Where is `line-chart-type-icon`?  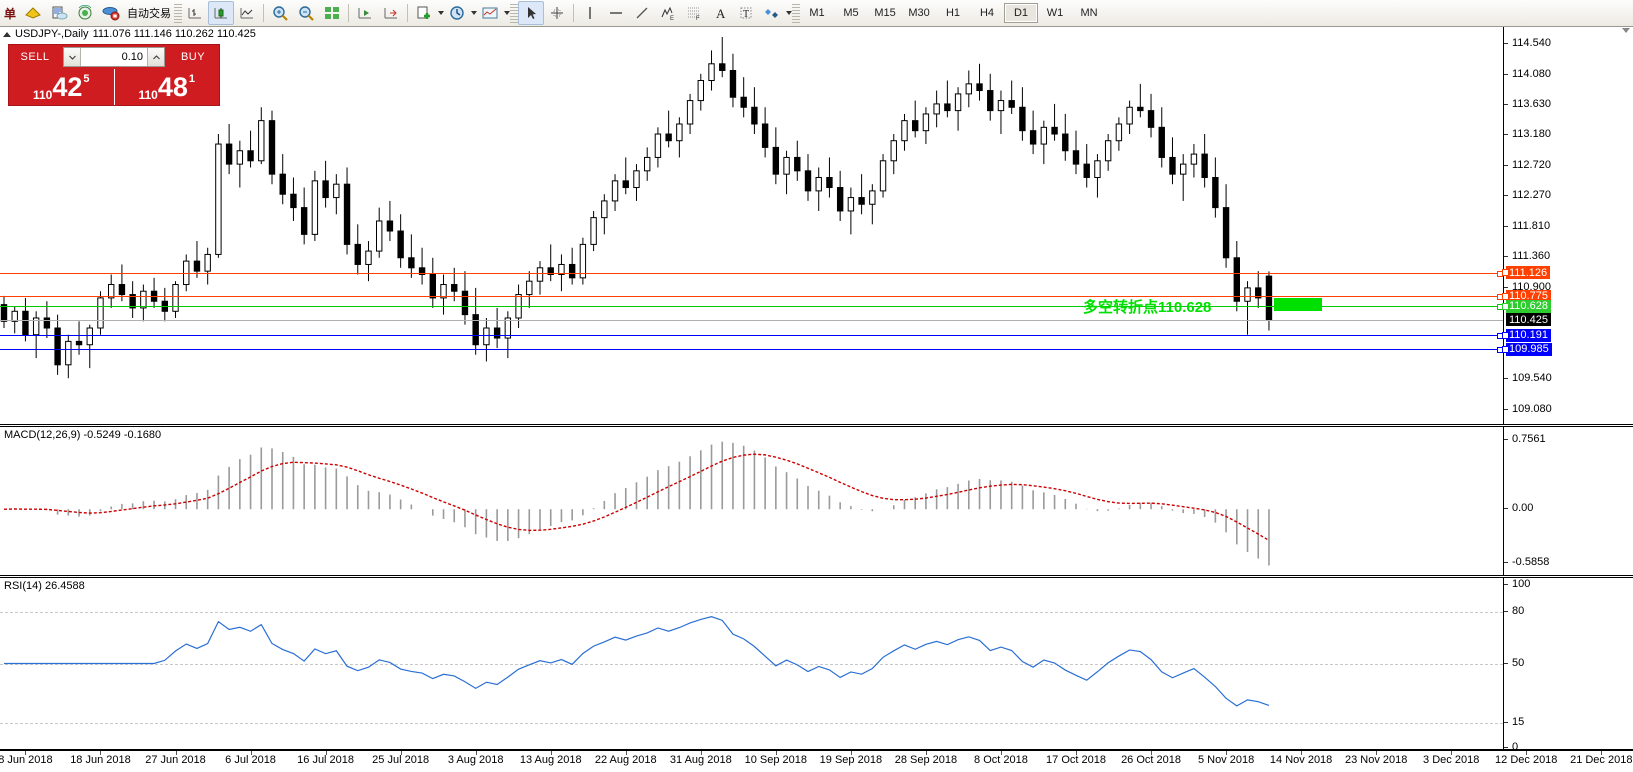 line-chart-type-icon is located at coordinates (247, 13).